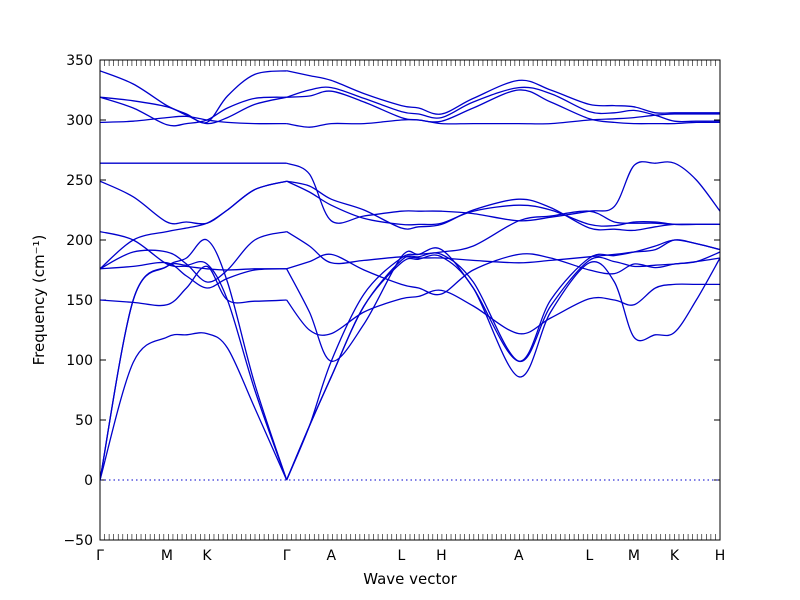 This screenshot has width=800, height=600. Describe the element at coordinates (79, 121) in the screenshot. I see `y-tick-label: 300` at that location.